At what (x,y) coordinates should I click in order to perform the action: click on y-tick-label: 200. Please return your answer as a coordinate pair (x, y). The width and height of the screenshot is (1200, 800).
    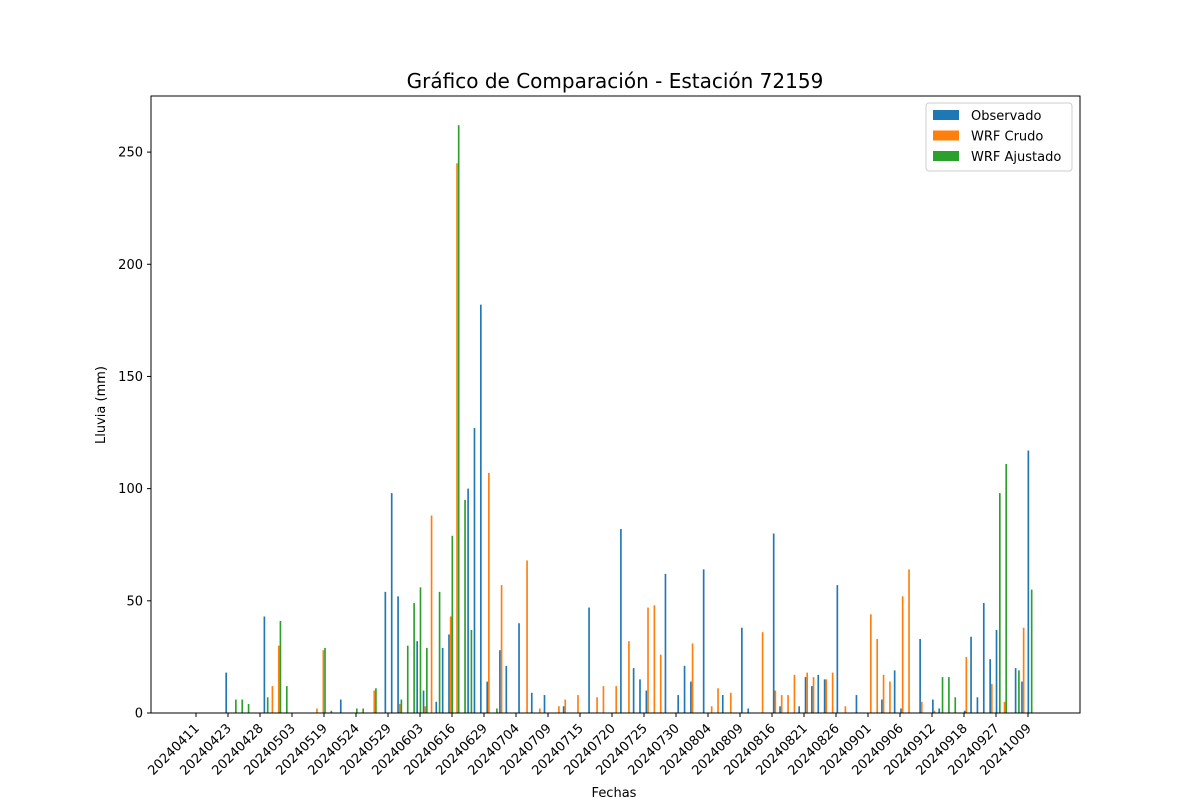
    Looking at the image, I should click on (130, 265).